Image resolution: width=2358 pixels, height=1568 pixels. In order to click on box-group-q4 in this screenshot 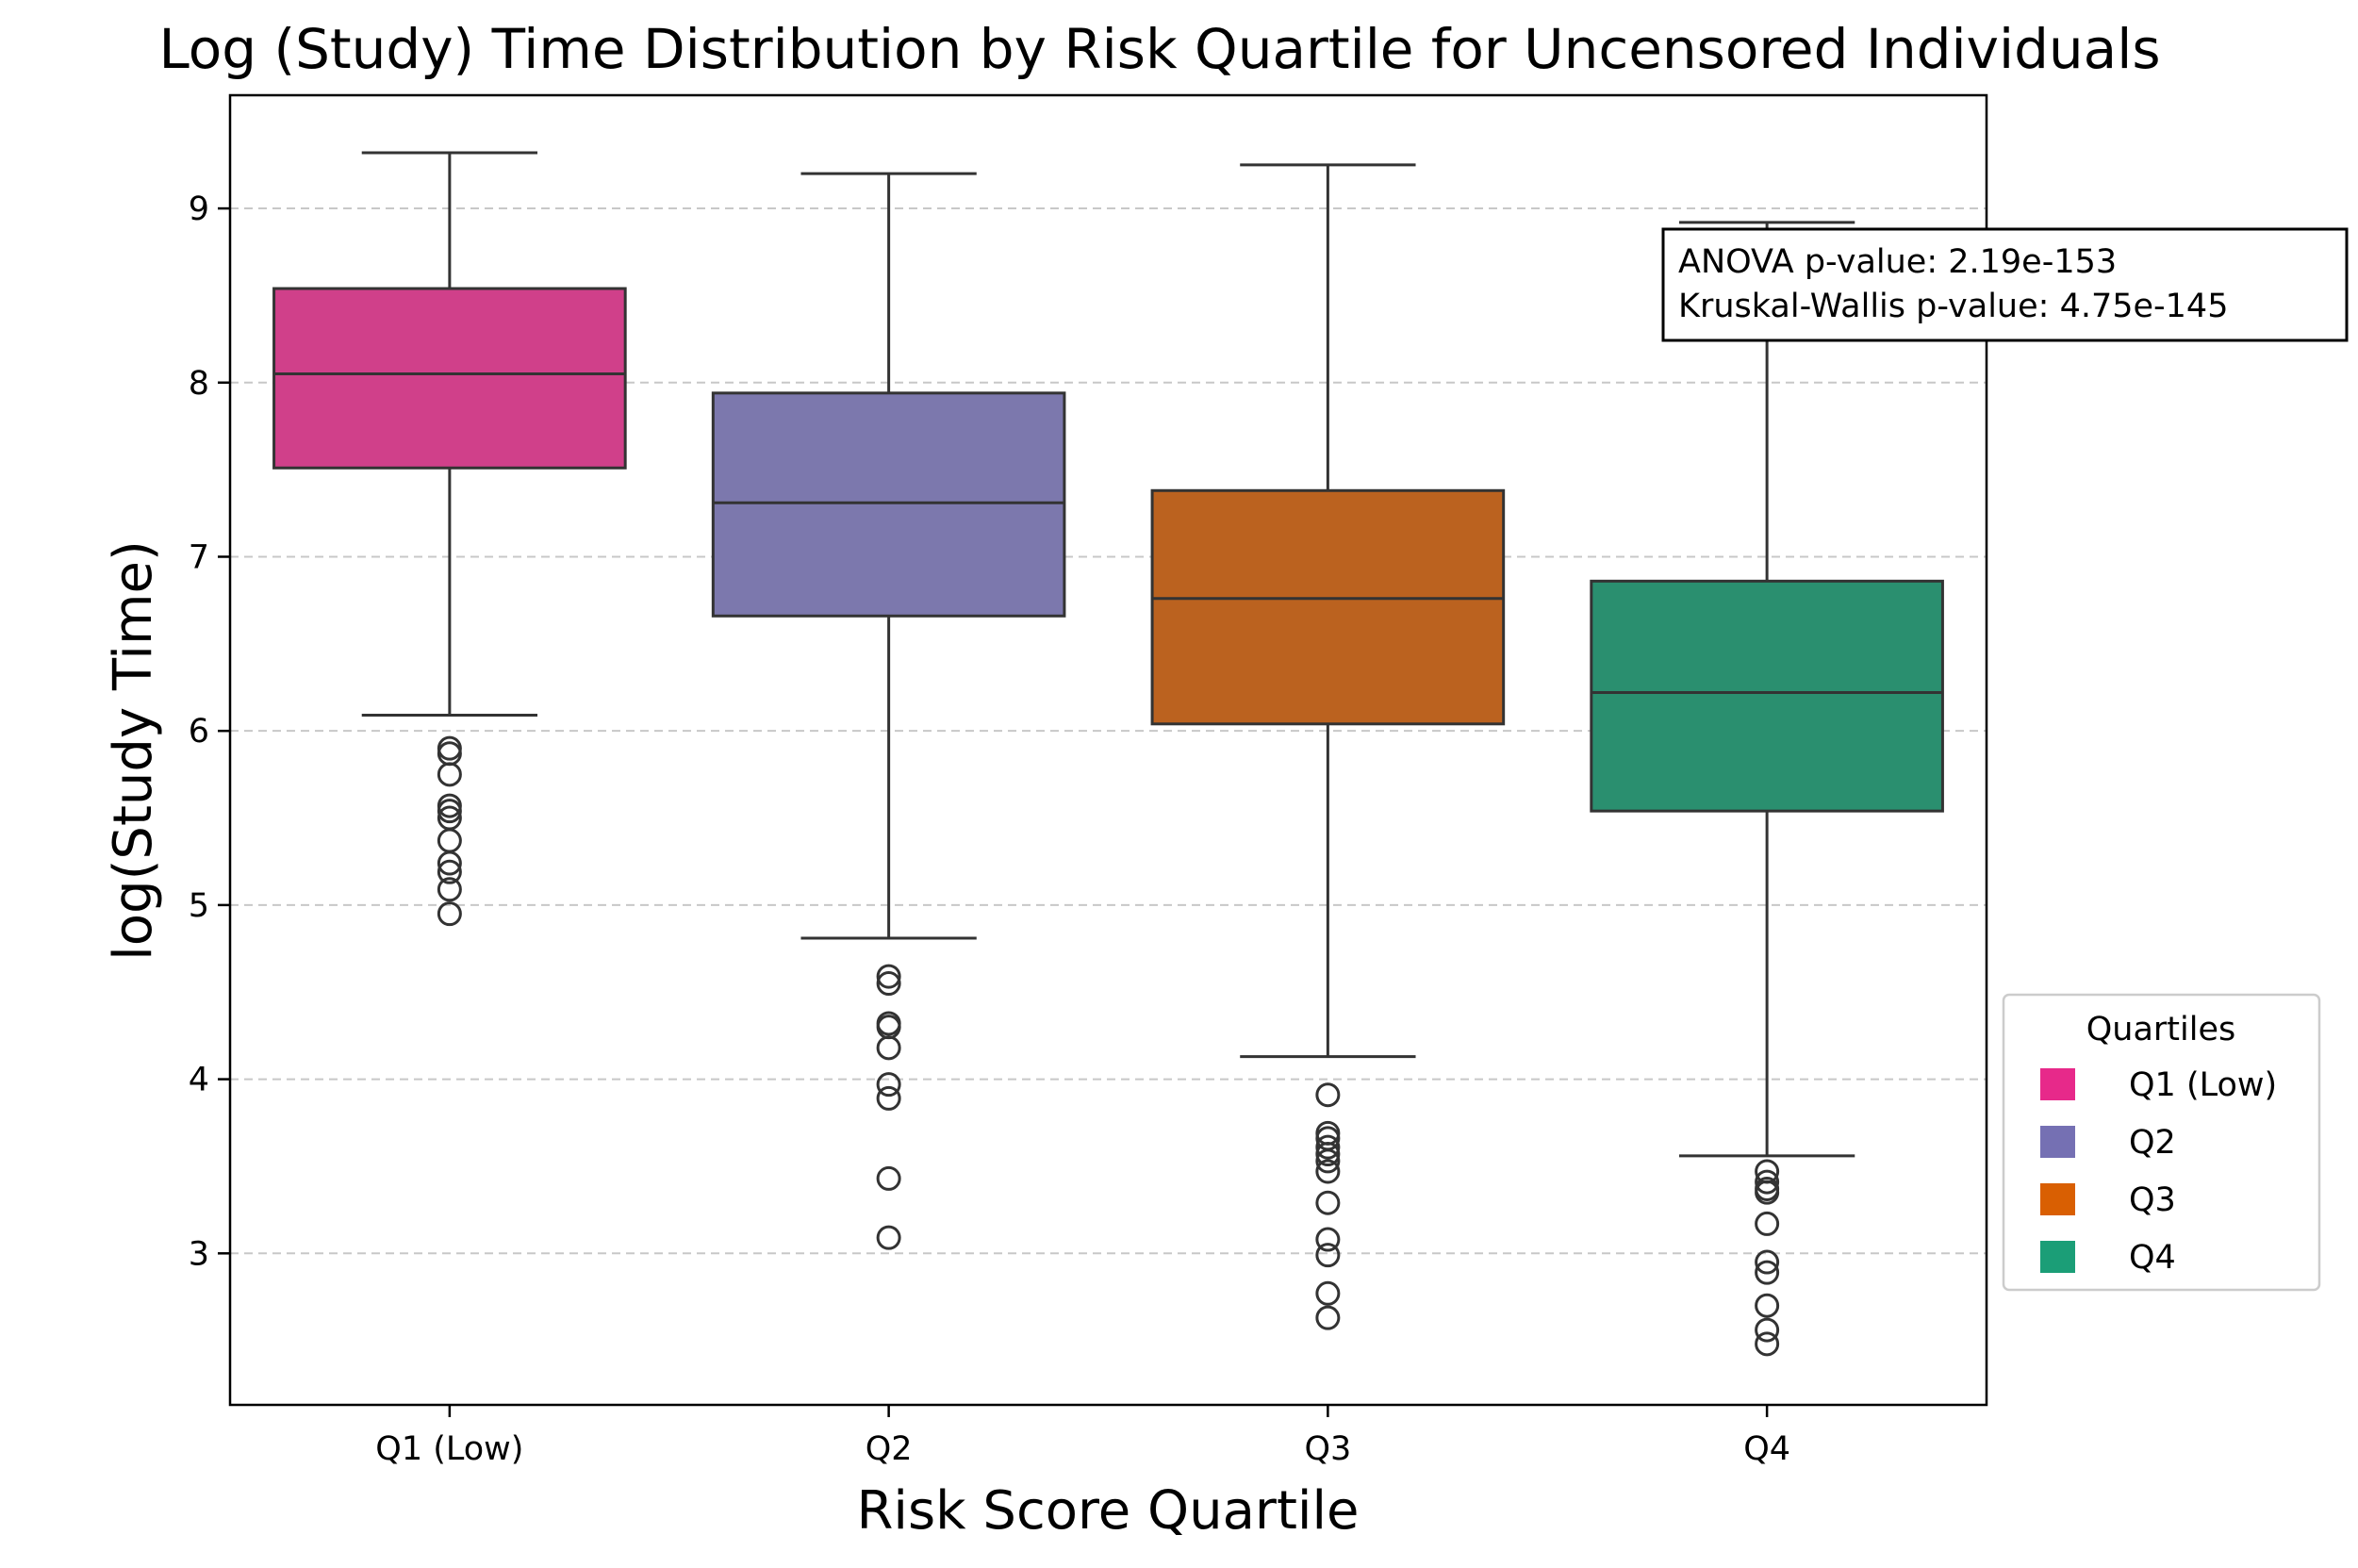, I will do `click(1767, 789)`.